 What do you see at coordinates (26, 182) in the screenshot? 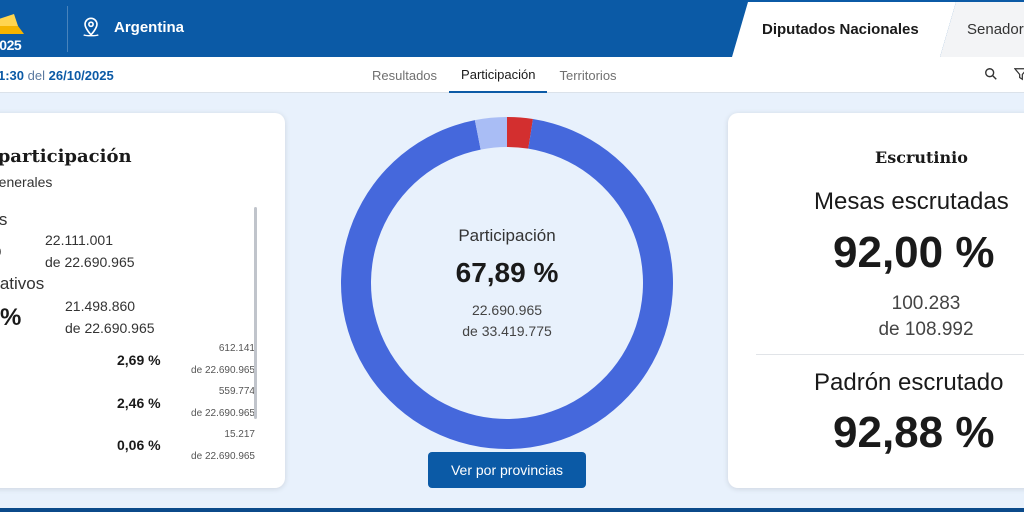
I see `card-subtitle: s generales` at bounding box center [26, 182].